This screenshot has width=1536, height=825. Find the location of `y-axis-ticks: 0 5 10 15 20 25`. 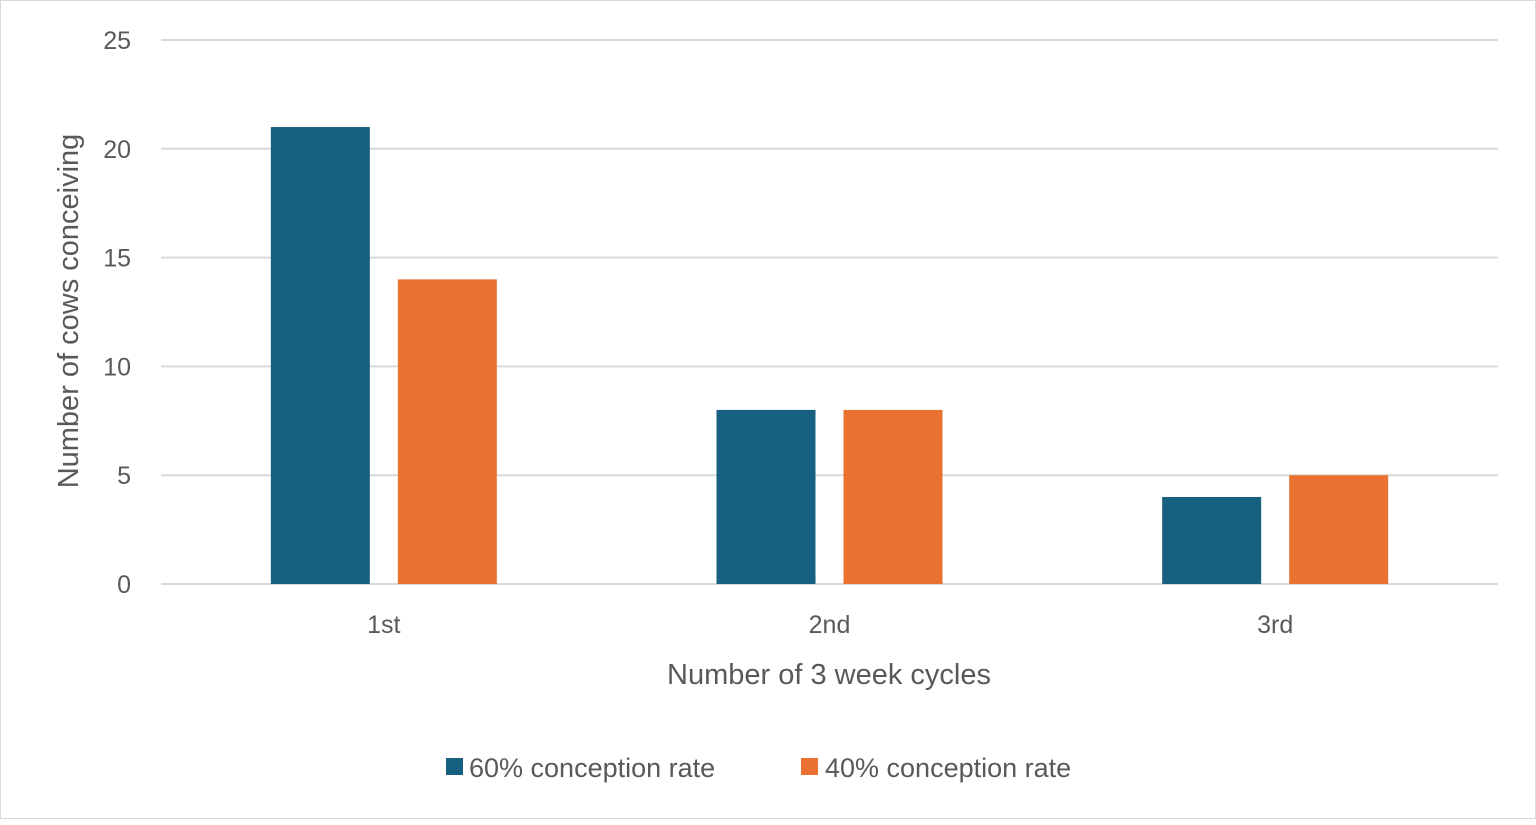

y-axis-ticks: 0 5 10 15 20 25 is located at coordinates (117, 313).